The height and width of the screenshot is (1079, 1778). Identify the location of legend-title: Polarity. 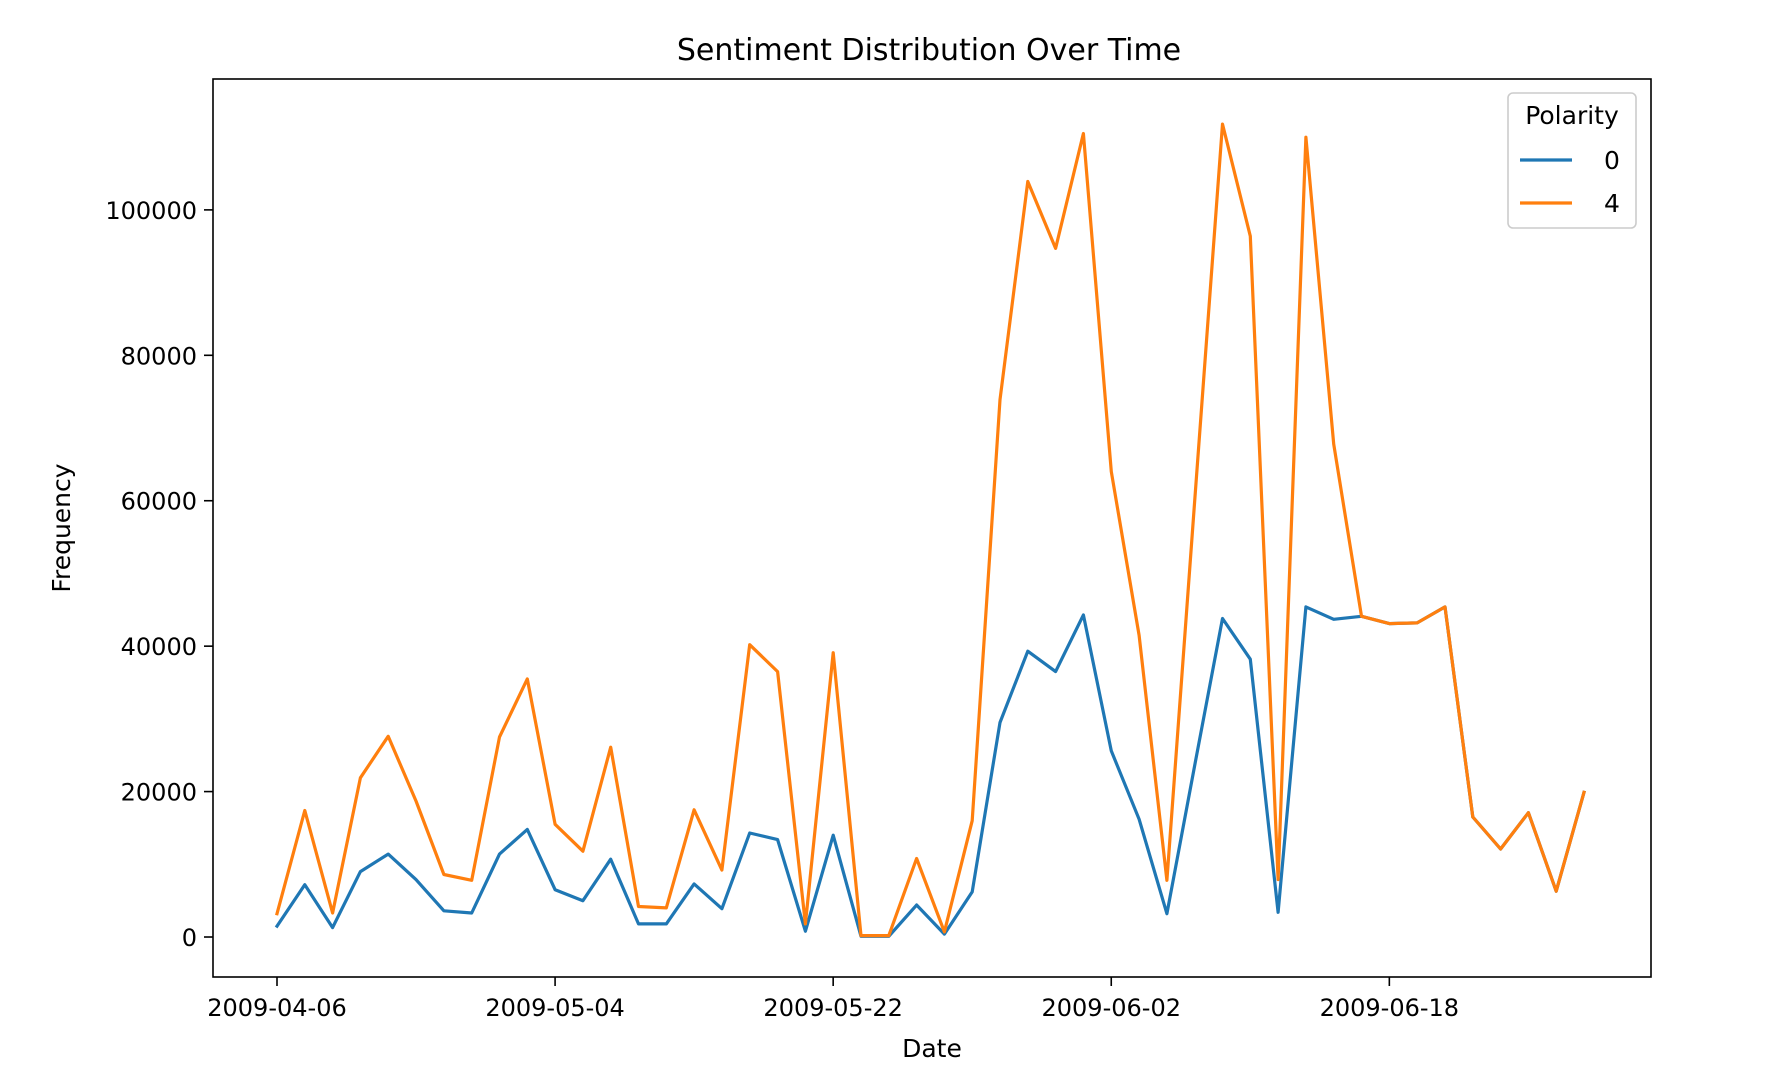
(1572, 115).